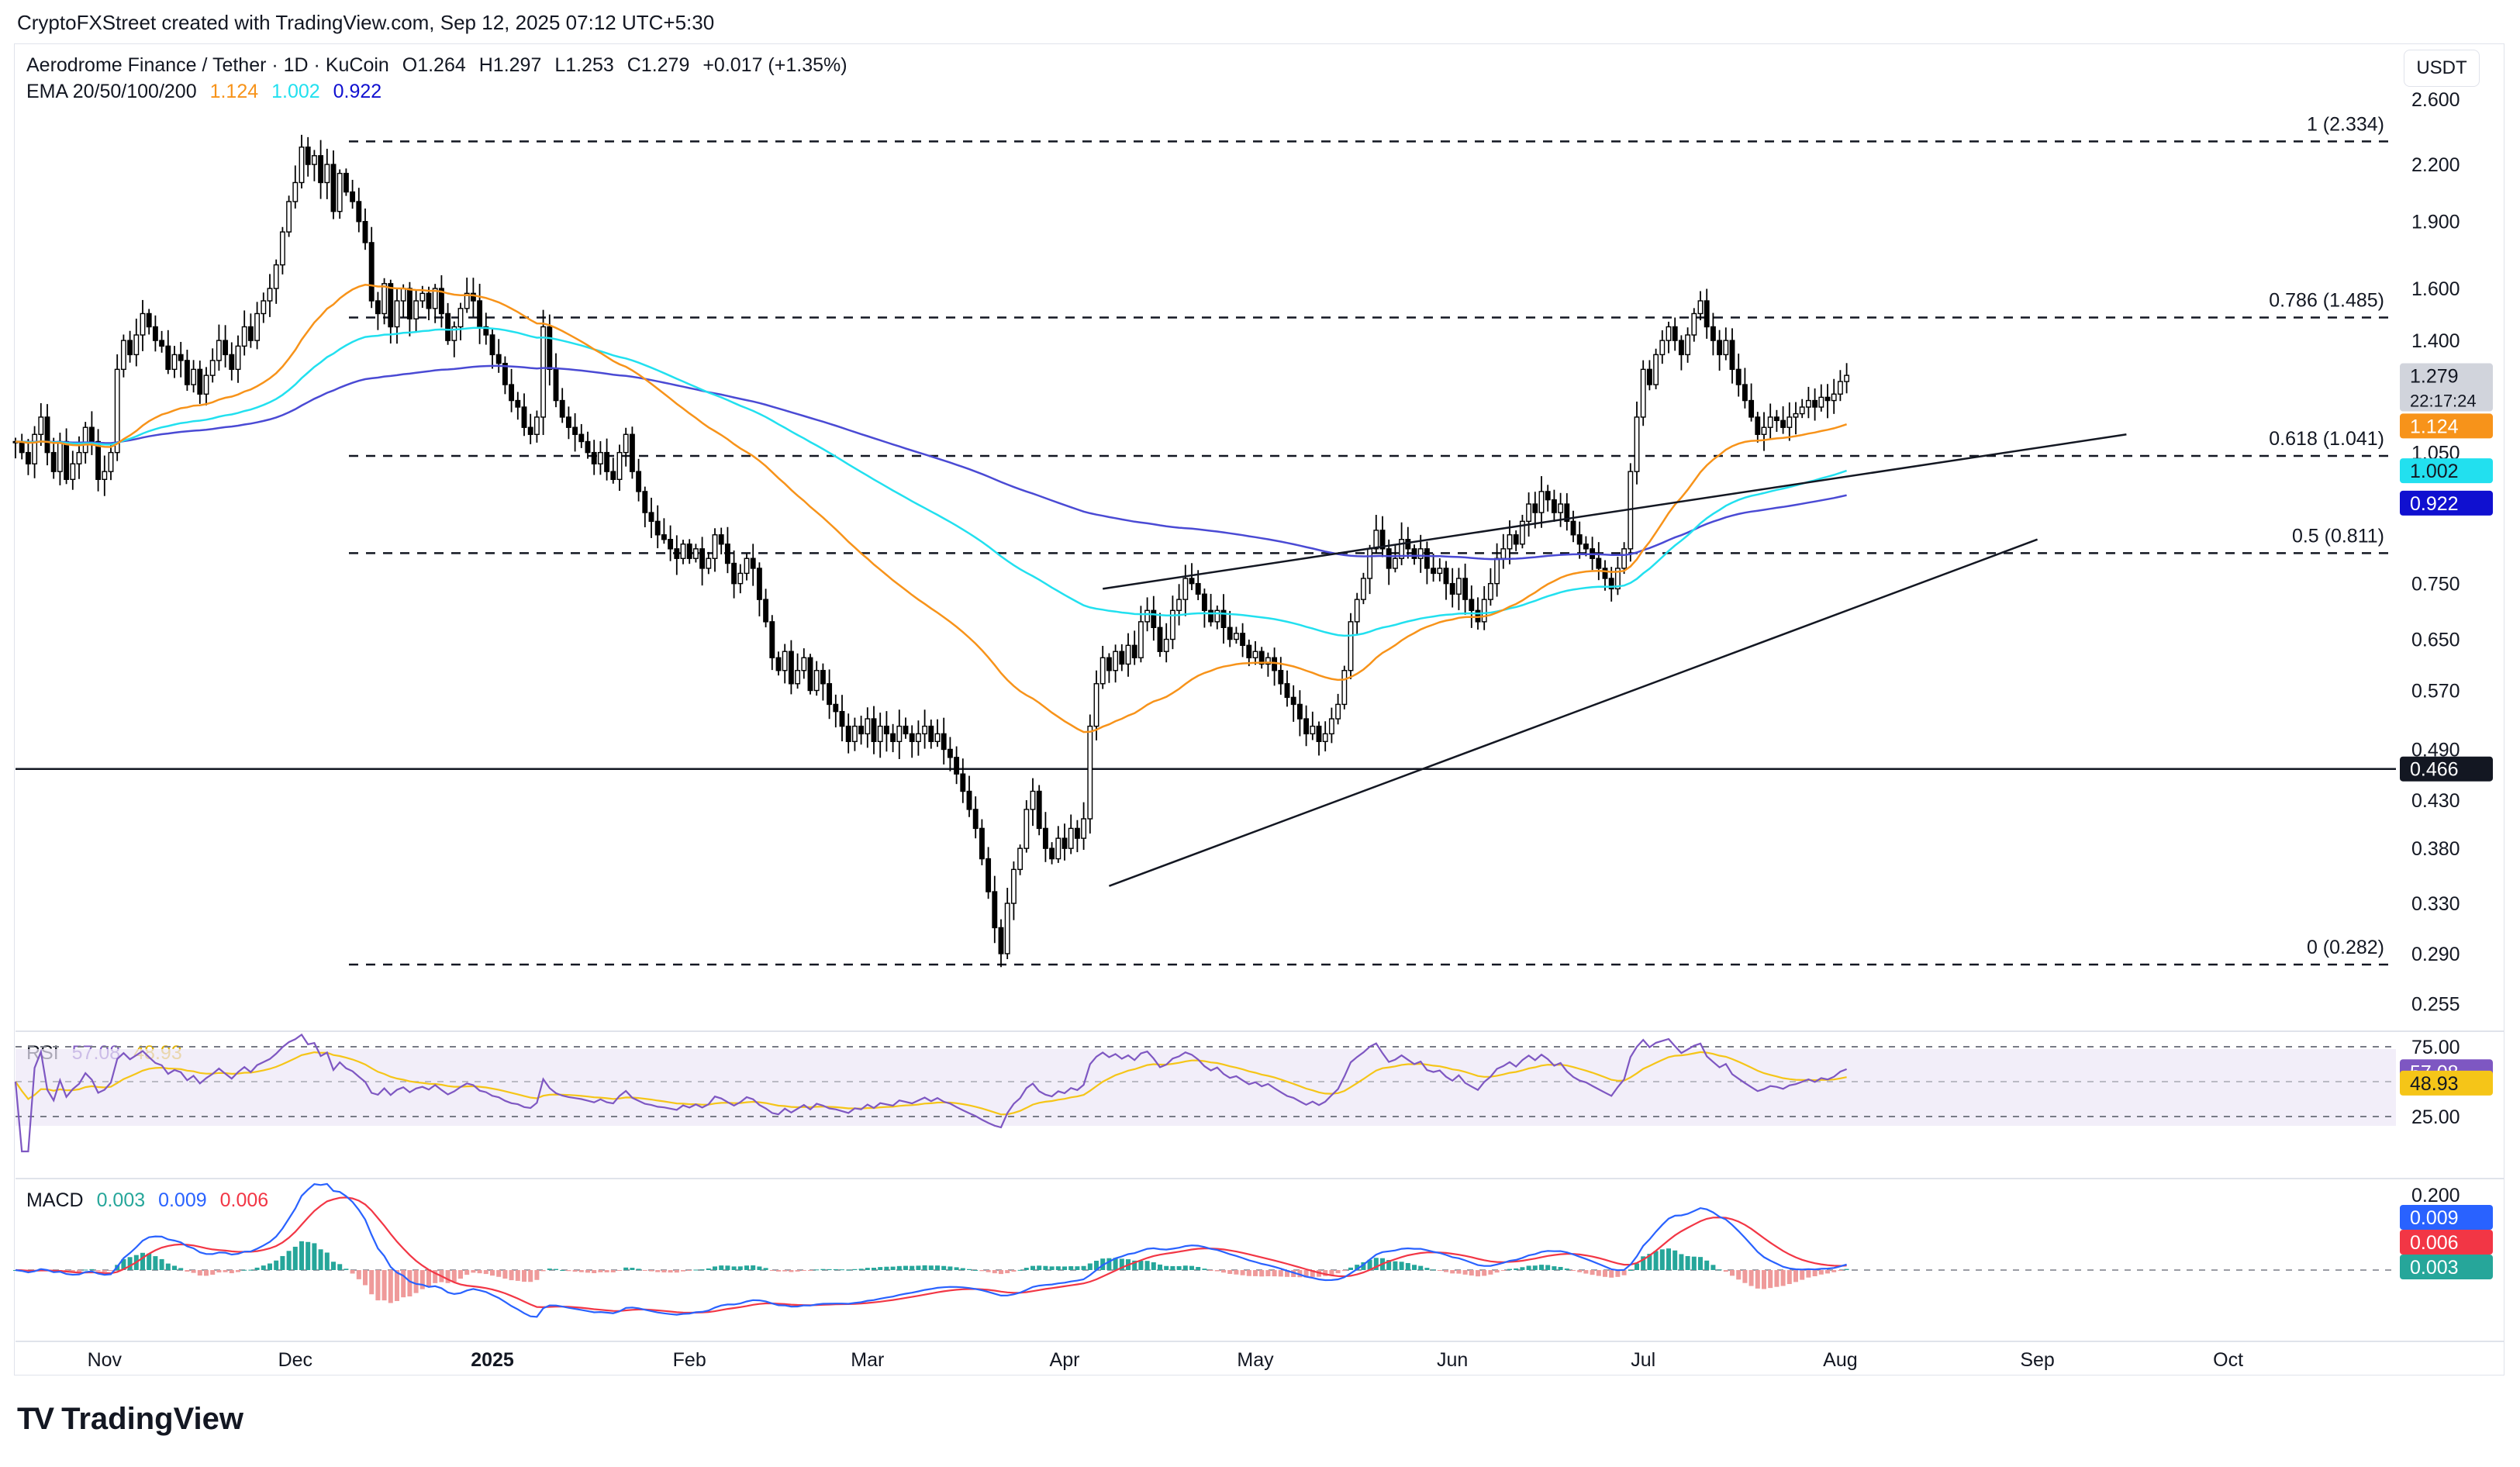 Image resolution: width=2520 pixels, height=1467 pixels. What do you see at coordinates (111, 91) in the screenshot?
I see `ema-label: EMA 20/50/100/200` at bounding box center [111, 91].